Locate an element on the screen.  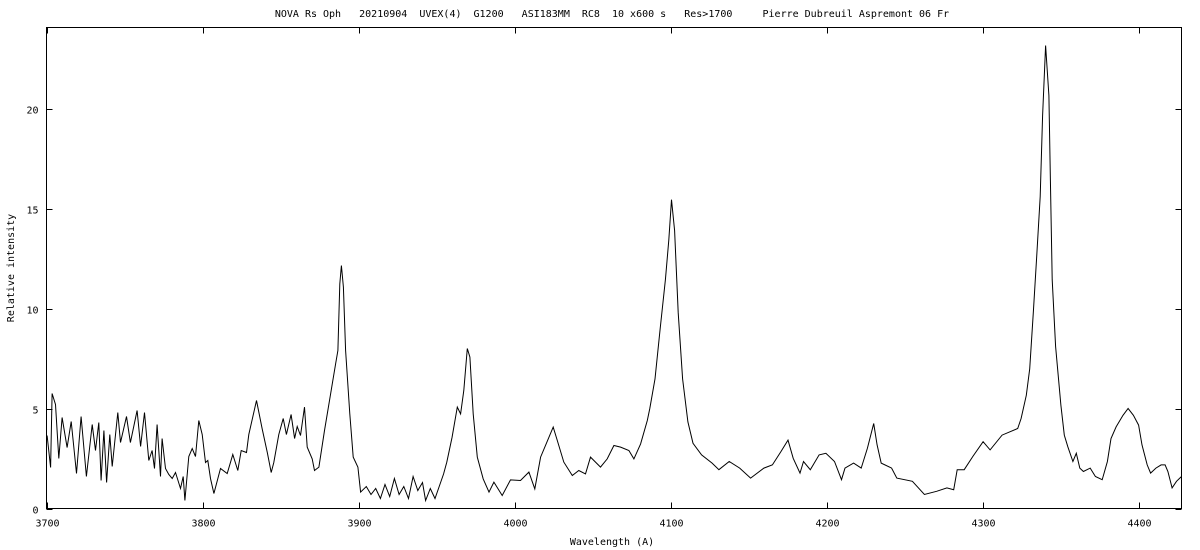
y-tick-label: 20 is located at coordinates (32, 111).